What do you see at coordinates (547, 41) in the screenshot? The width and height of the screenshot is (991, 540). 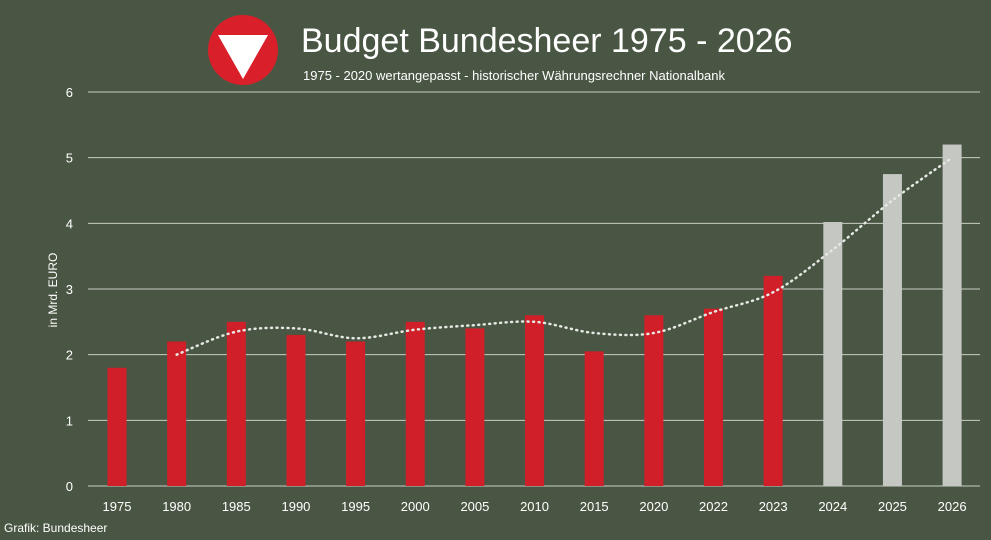 I see `chart-title: Budget Bundesheer 1975 - 2026` at bounding box center [547, 41].